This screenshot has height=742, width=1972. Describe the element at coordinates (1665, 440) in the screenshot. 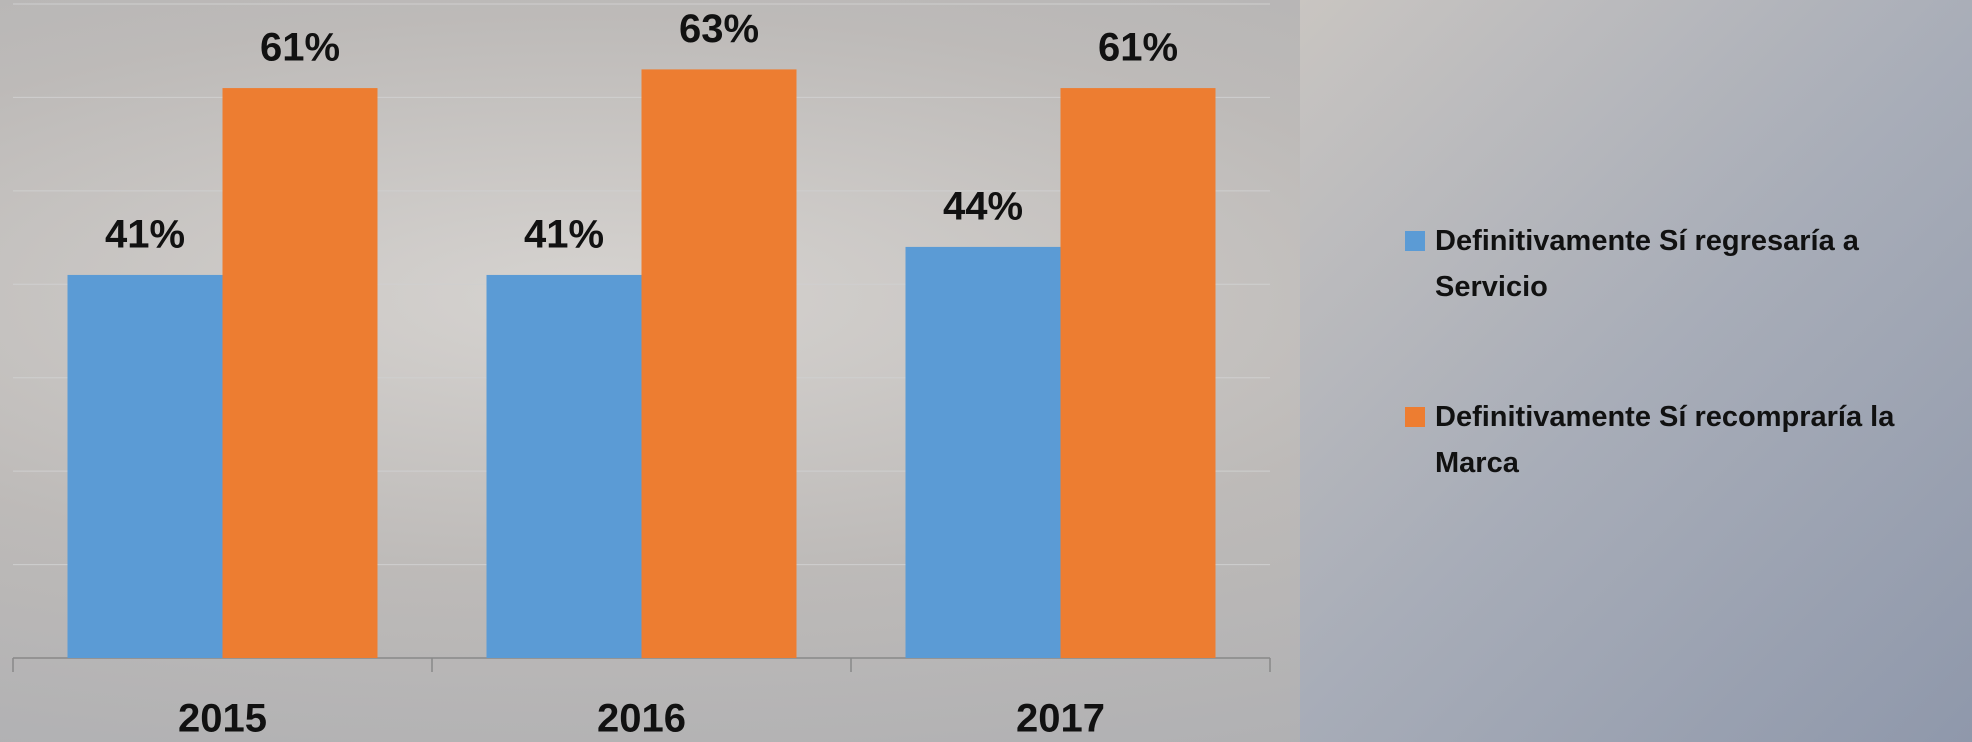

I see `legend-label: Definitivamente Sí recompraría la Marca` at that location.